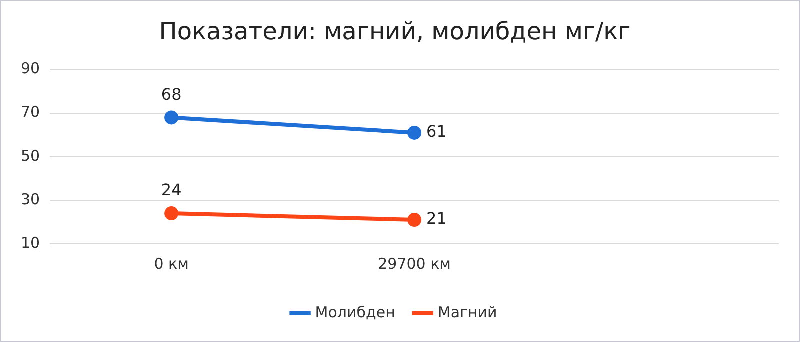 This screenshot has height=342, width=800. What do you see at coordinates (30, 155) in the screenshot?
I see `y-tick-label: 50` at bounding box center [30, 155].